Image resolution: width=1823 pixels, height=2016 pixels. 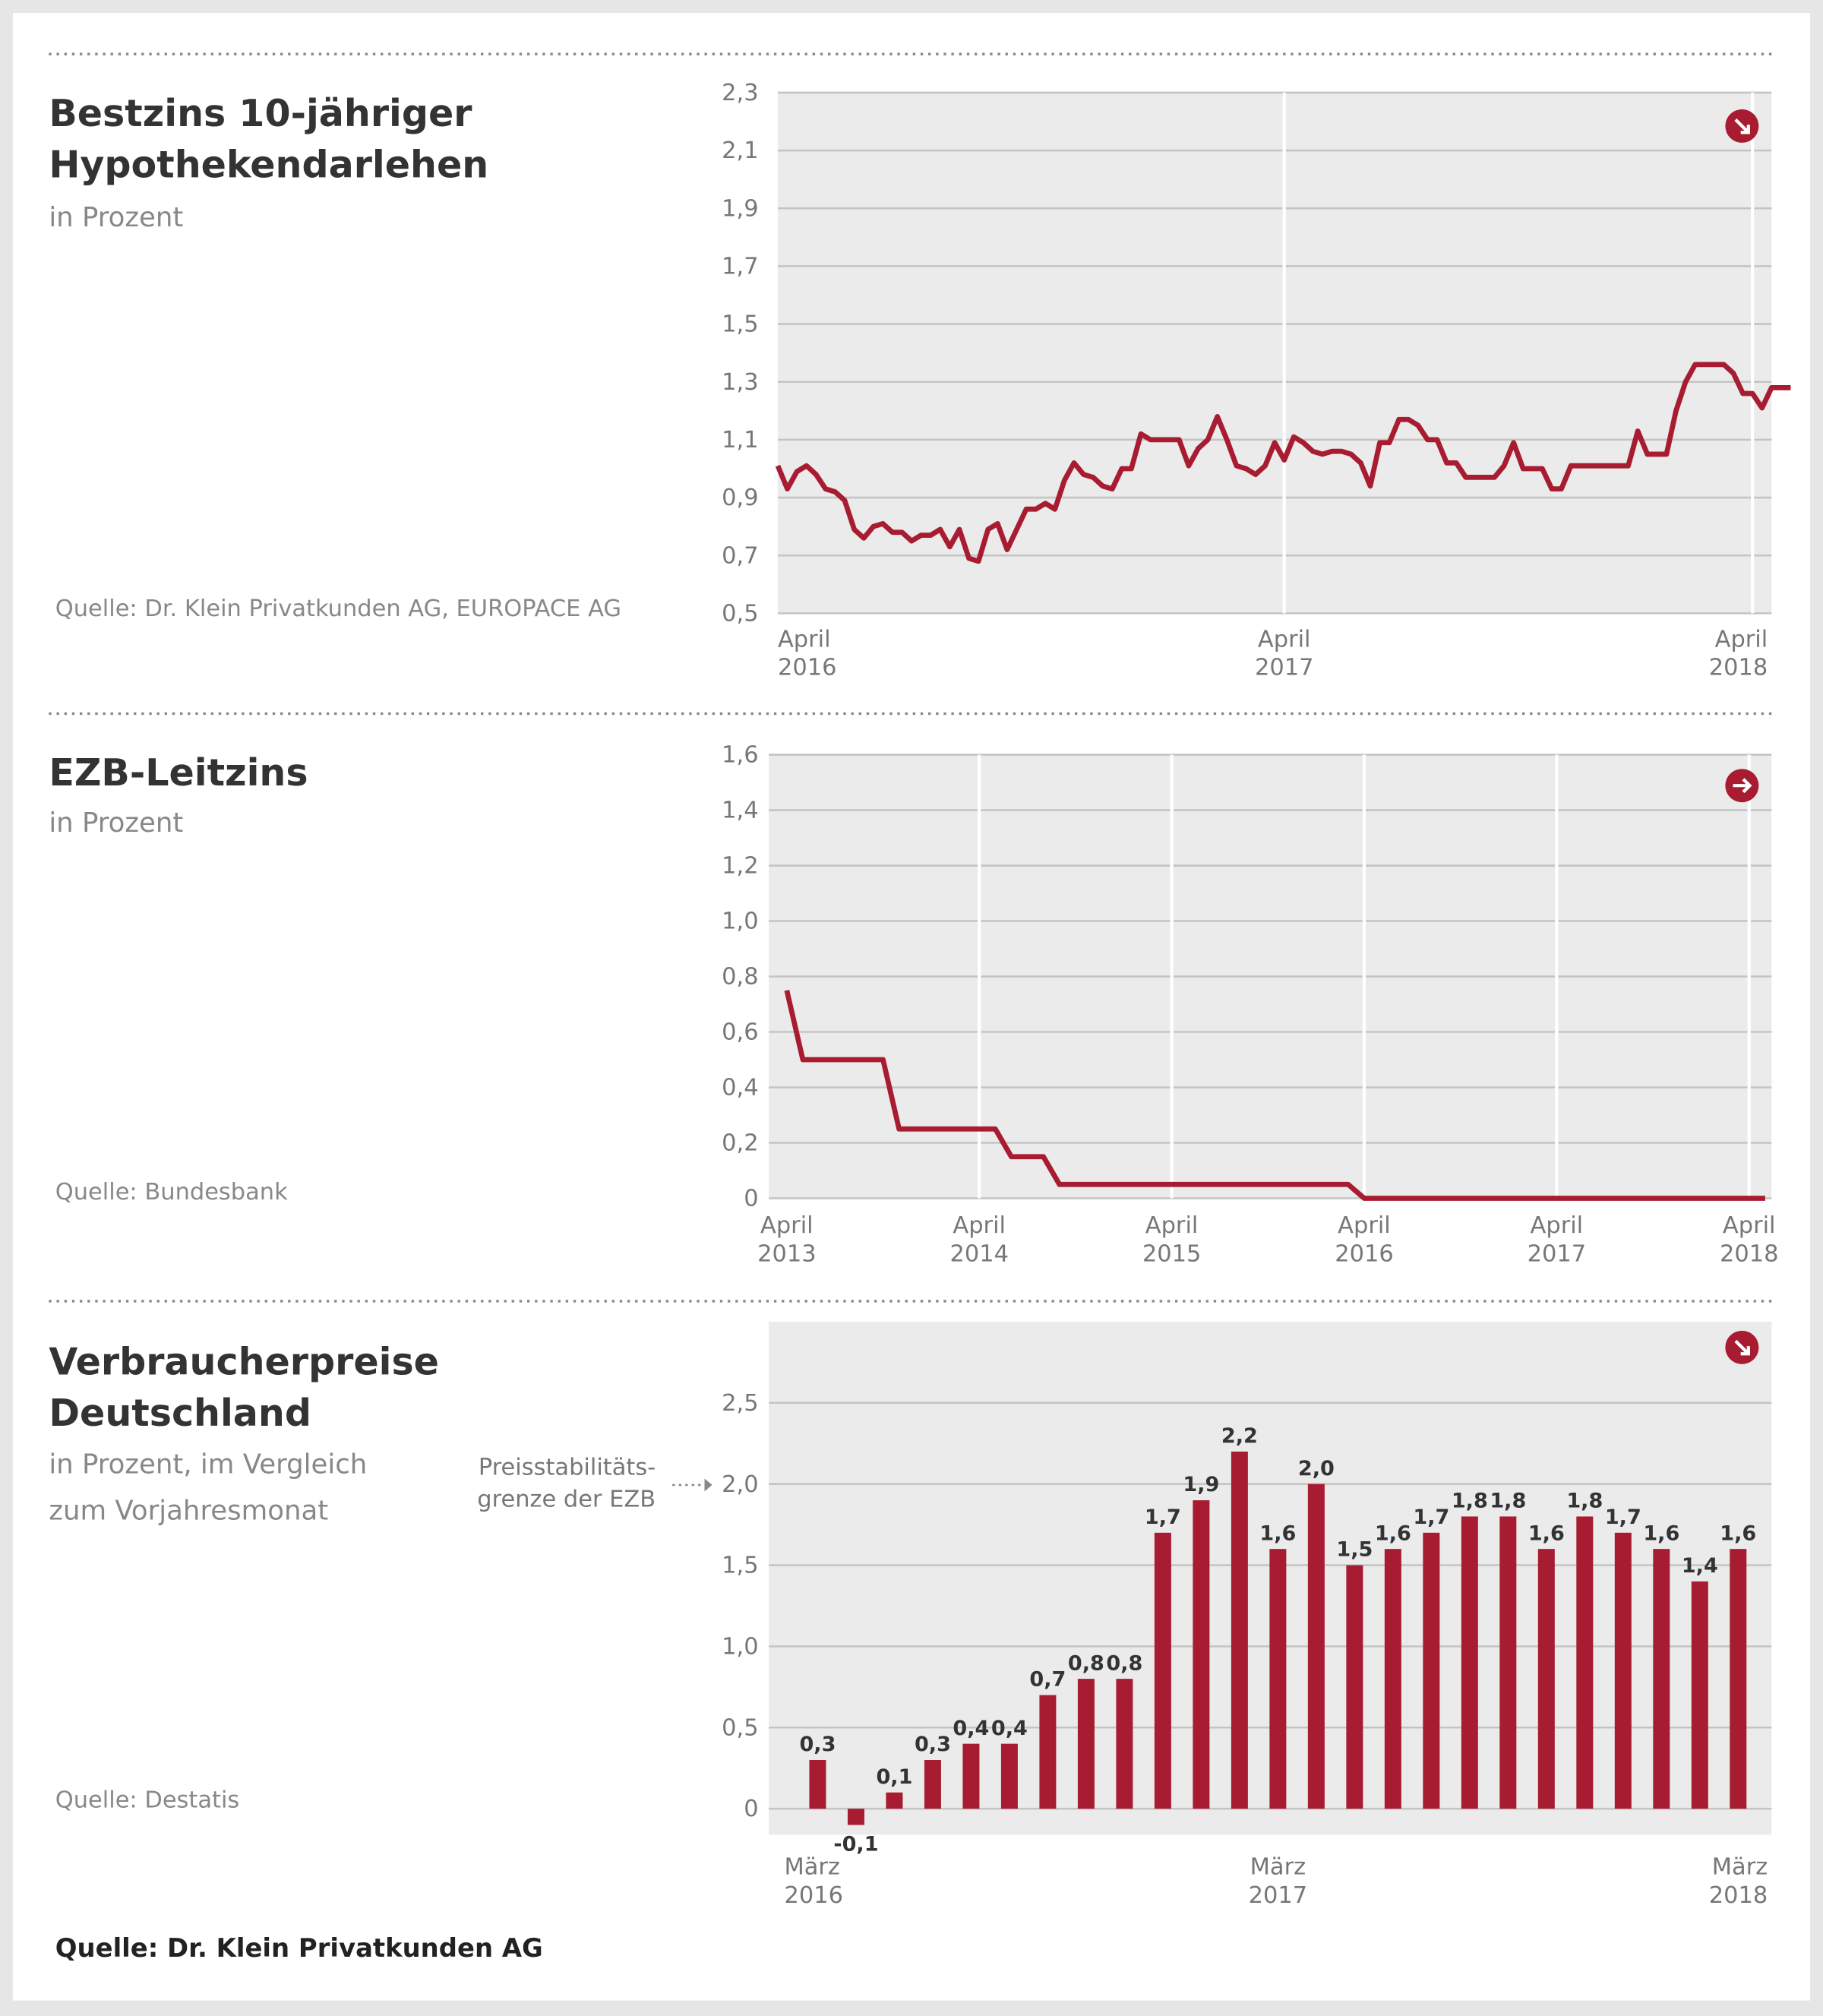 I want to click on annotation-arrowhead, so click(x=708, y=1485).